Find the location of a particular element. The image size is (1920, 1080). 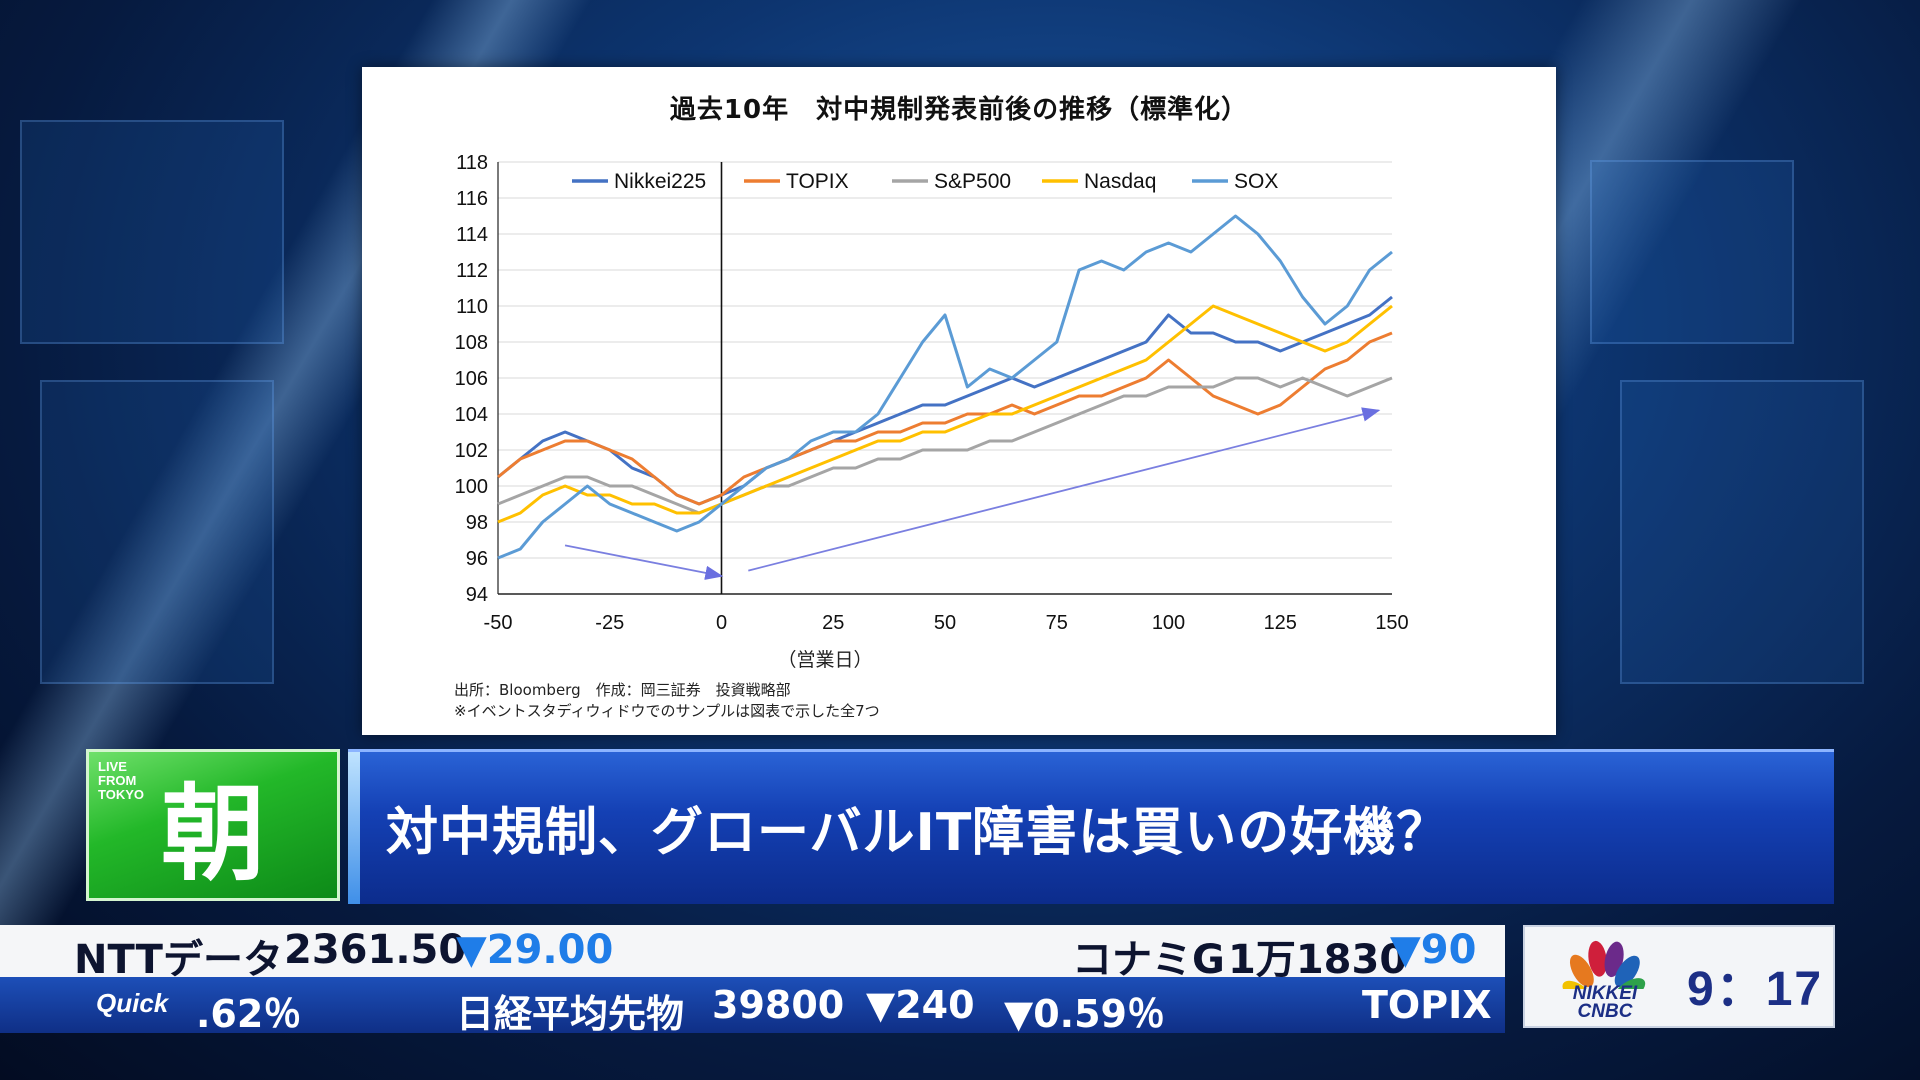

x-tick-label: 150 is located at coordinates (1391, 623).